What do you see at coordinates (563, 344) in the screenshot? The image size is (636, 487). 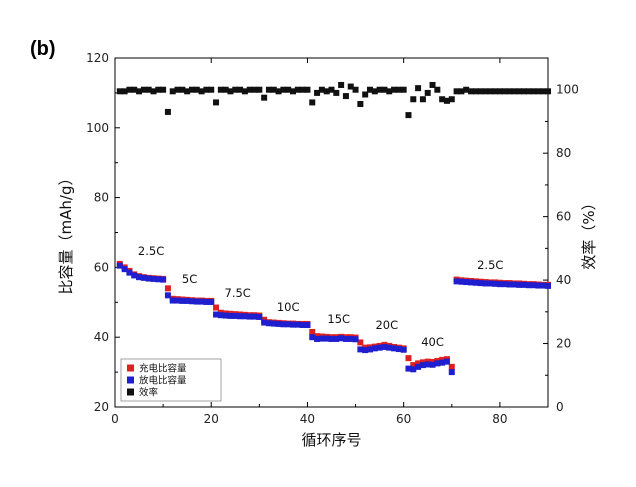 I see `y-right-tick-label: 20` at bounding box center [563, 344].